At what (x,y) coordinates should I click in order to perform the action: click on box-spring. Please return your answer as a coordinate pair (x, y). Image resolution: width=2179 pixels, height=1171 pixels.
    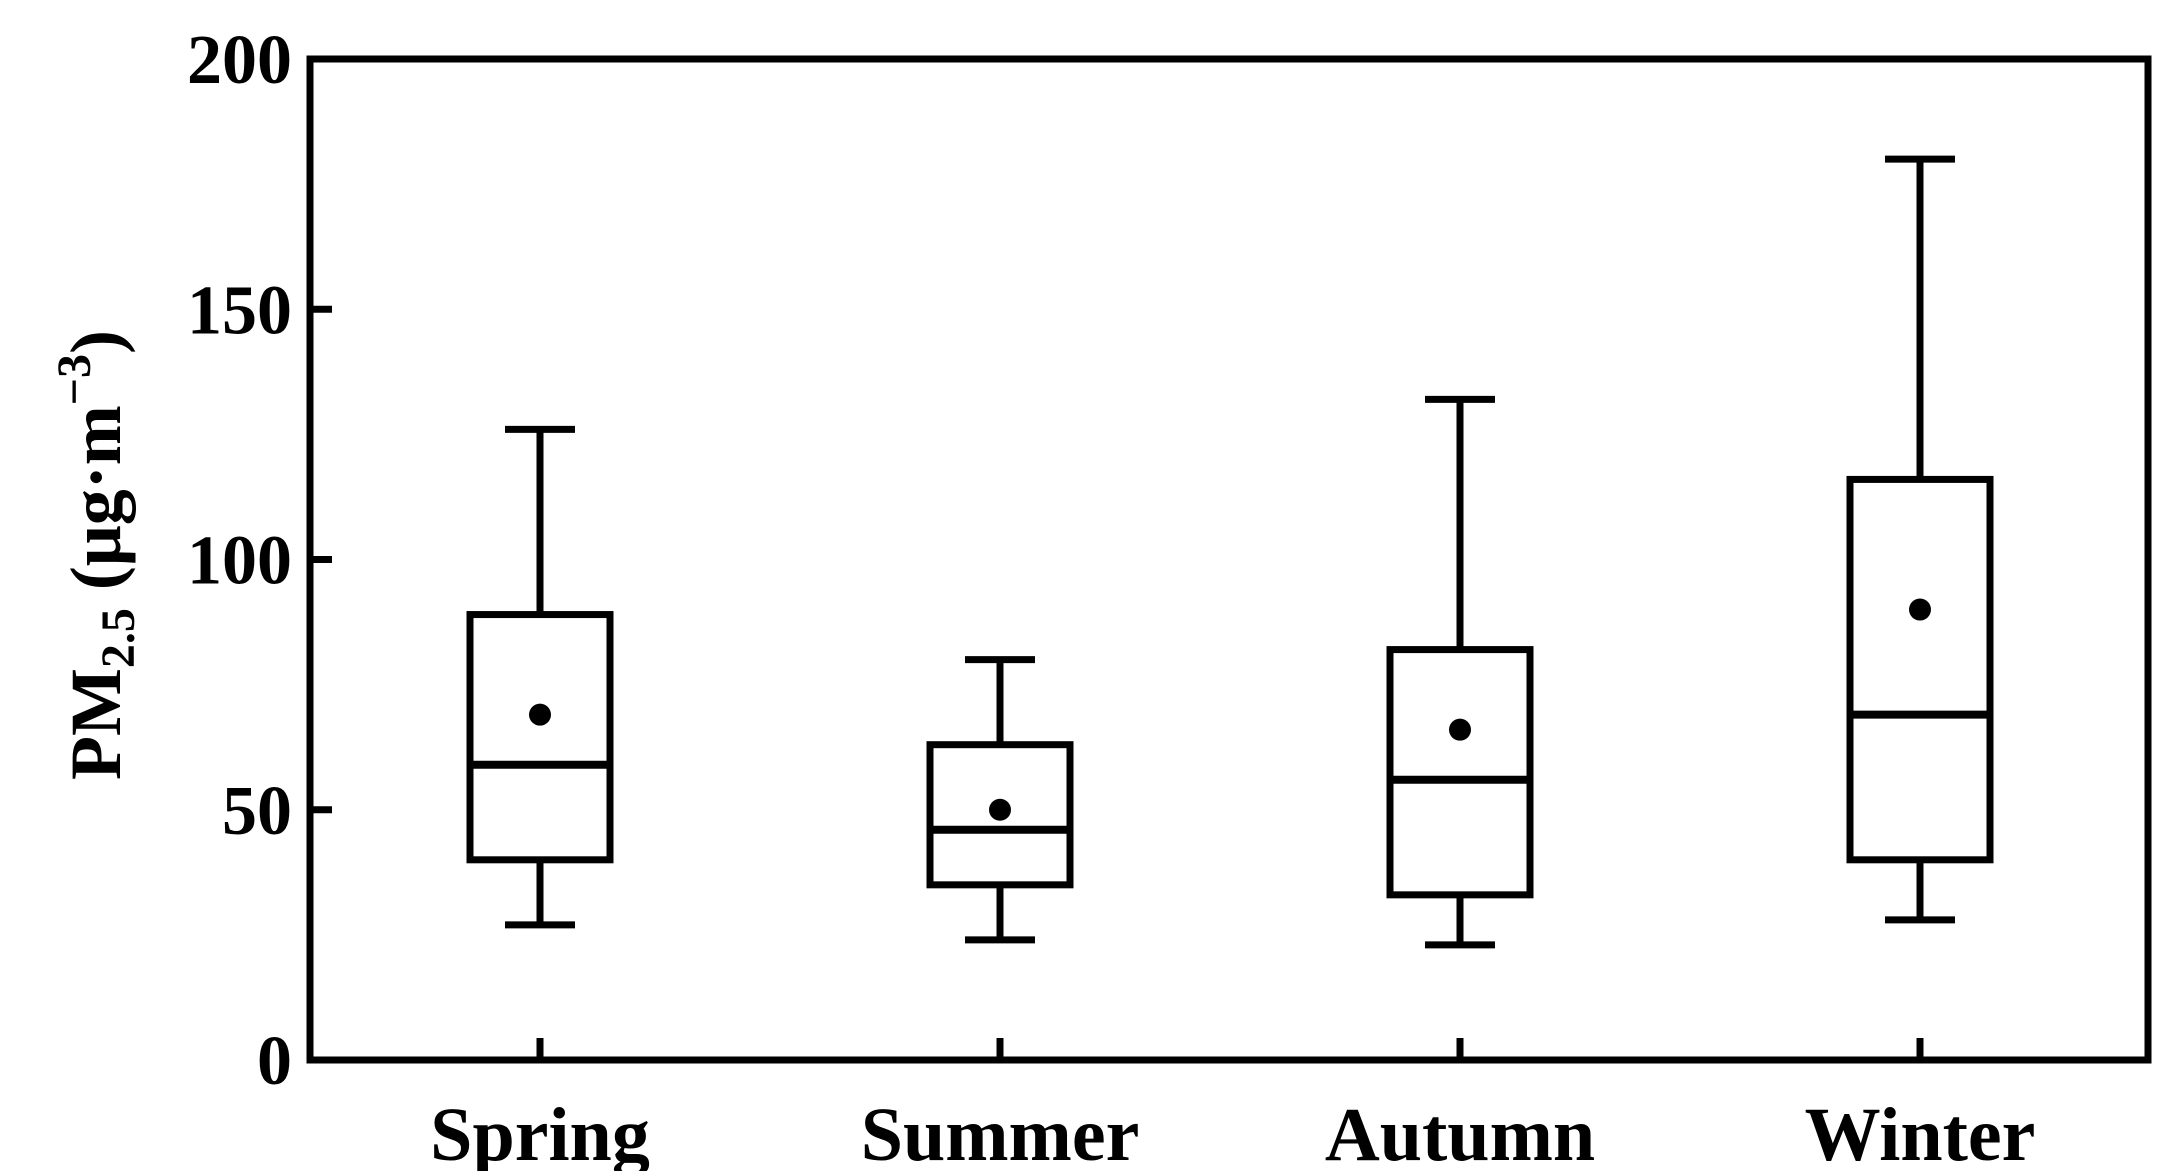
    Looking at the image, I should click on (540, 676).